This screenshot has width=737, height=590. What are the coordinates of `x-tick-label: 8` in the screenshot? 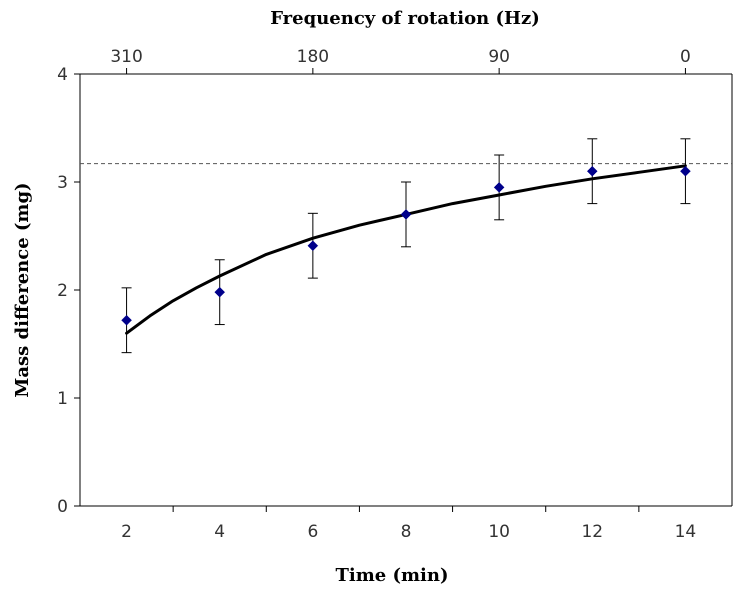 It's located at (406, 532).